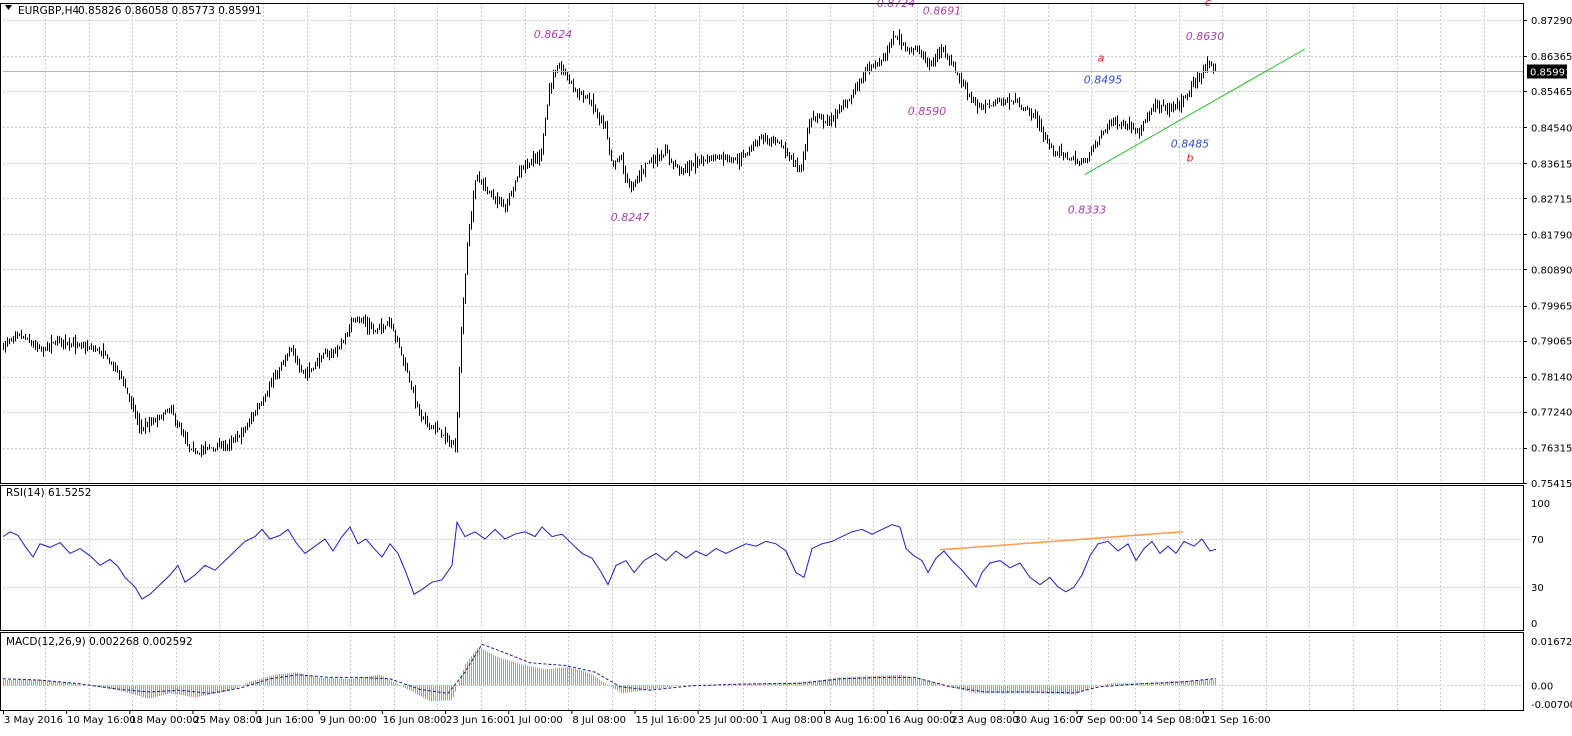 The height and width of the screenshot is (736, 1572). I want to click on date-tick-label: 1 Aug 08:00, so click(792, 720).